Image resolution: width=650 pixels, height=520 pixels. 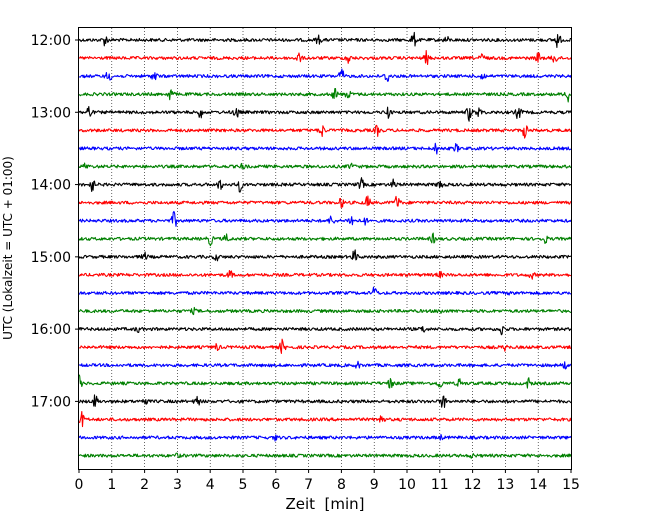 I want to click on y-tick-label: 16:00, so click(x=51, y=330).